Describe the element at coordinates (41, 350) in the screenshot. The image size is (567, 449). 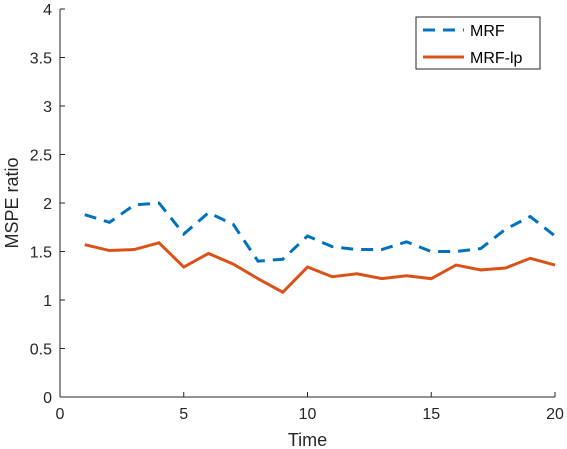
I see `y-tick-label: 0.5` at that location.